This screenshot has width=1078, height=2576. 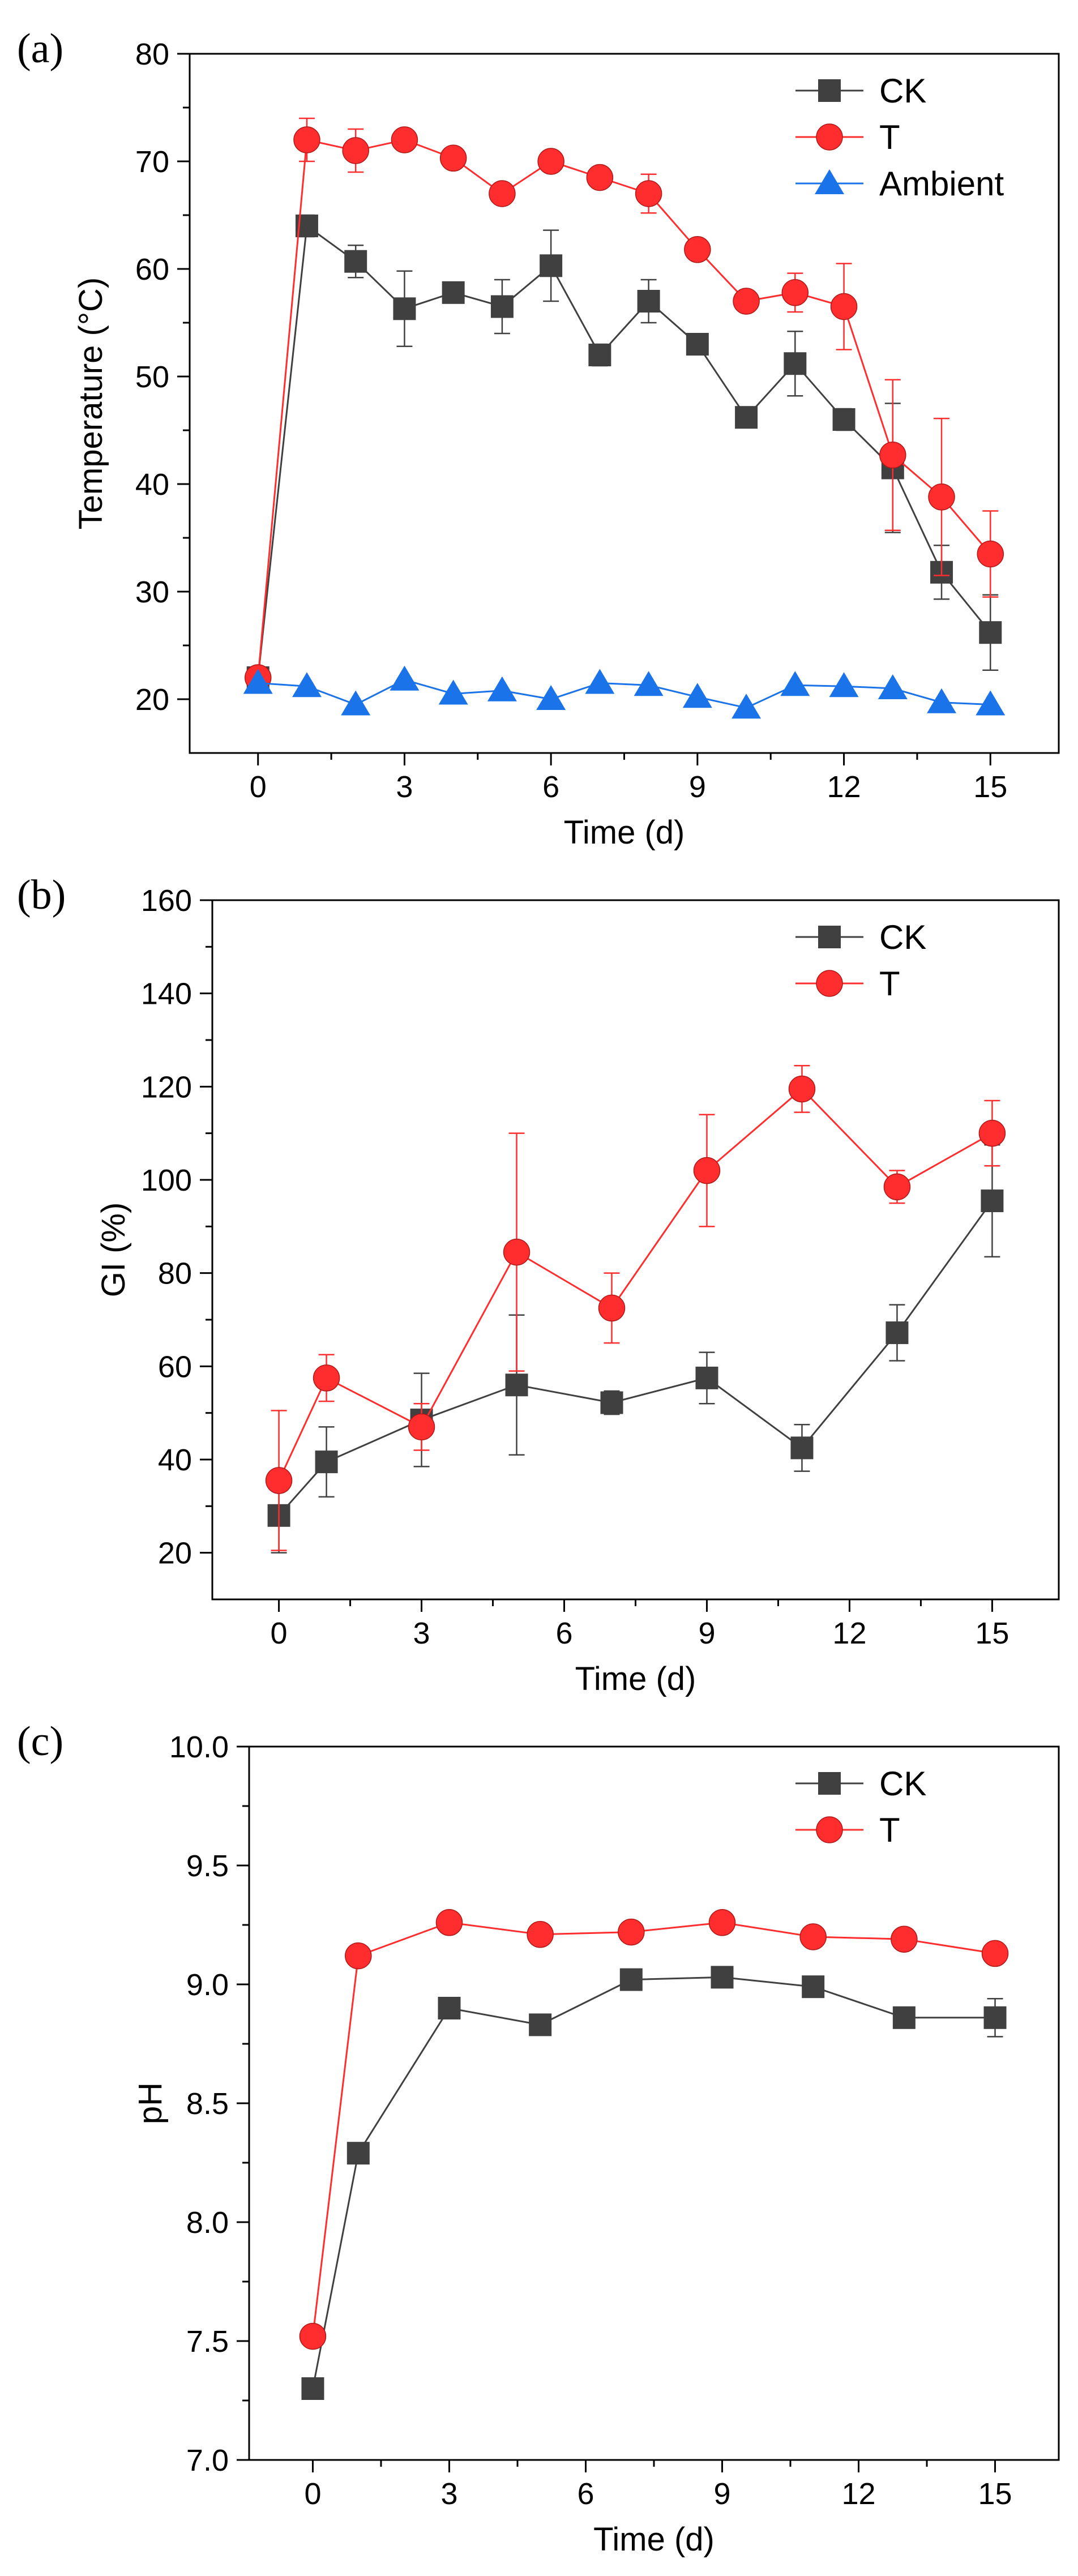 I want to click on y-tick-label: 30, so click(x=152, y=592).